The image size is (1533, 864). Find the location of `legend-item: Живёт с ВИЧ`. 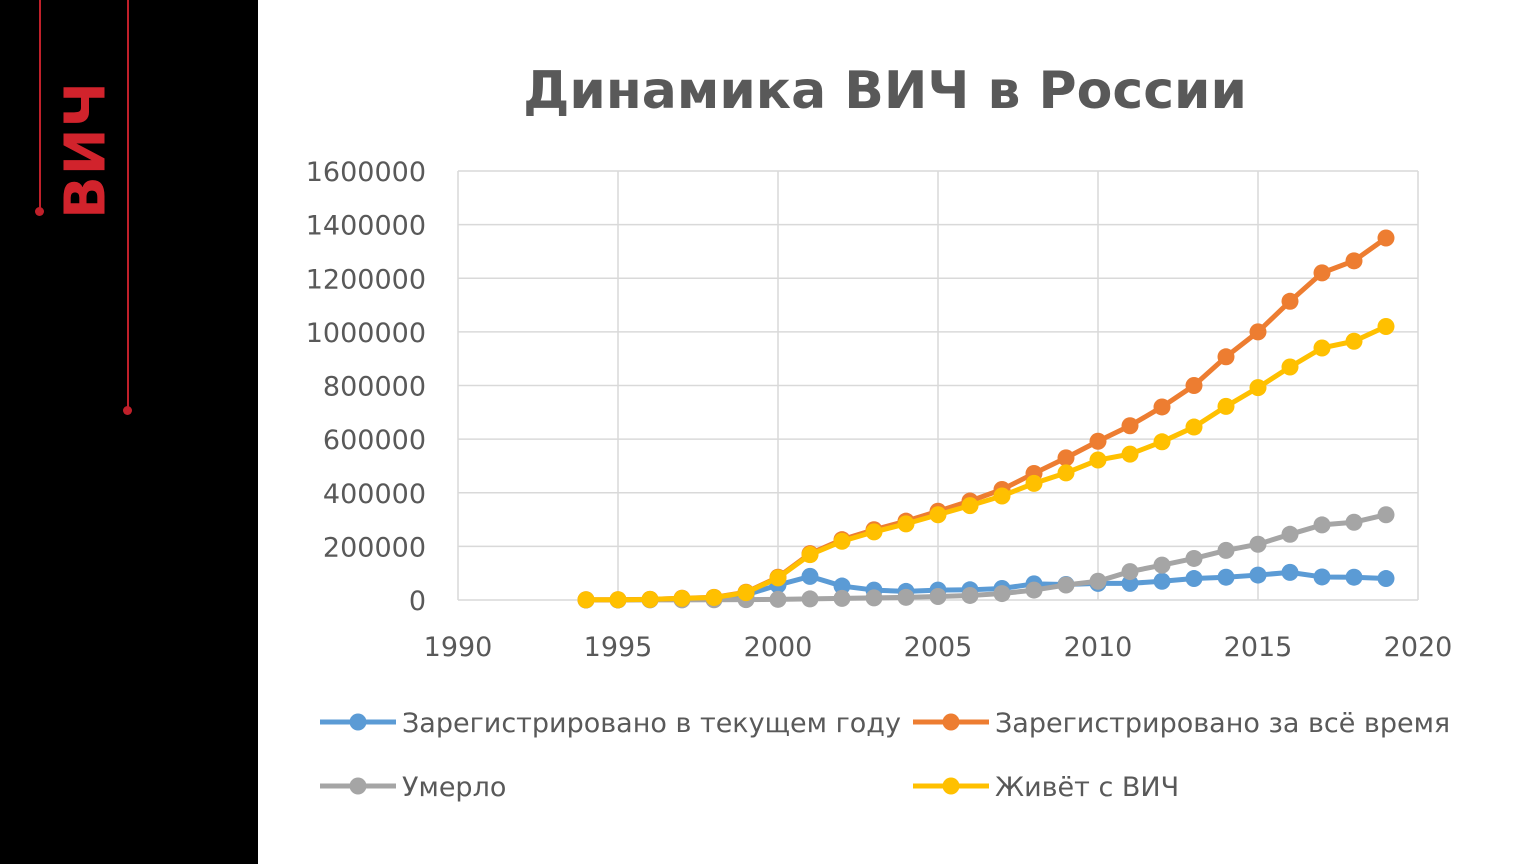

legend-item: Живёт с ВИЧ is located at coordinates (1046, 787).